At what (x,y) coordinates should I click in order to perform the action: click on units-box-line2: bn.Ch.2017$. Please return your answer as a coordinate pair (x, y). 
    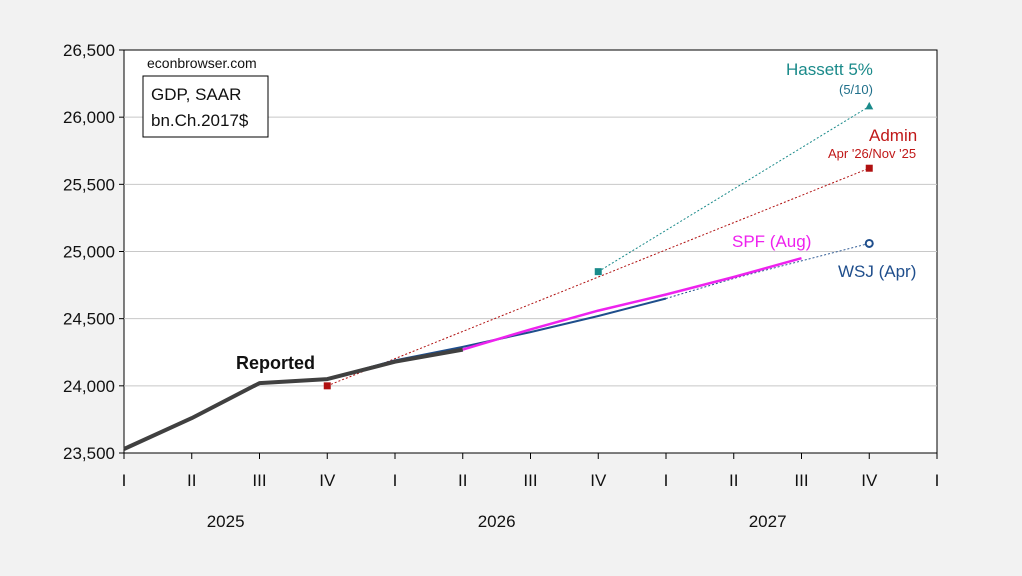
    Looking at the image, I should click on (200, 120).